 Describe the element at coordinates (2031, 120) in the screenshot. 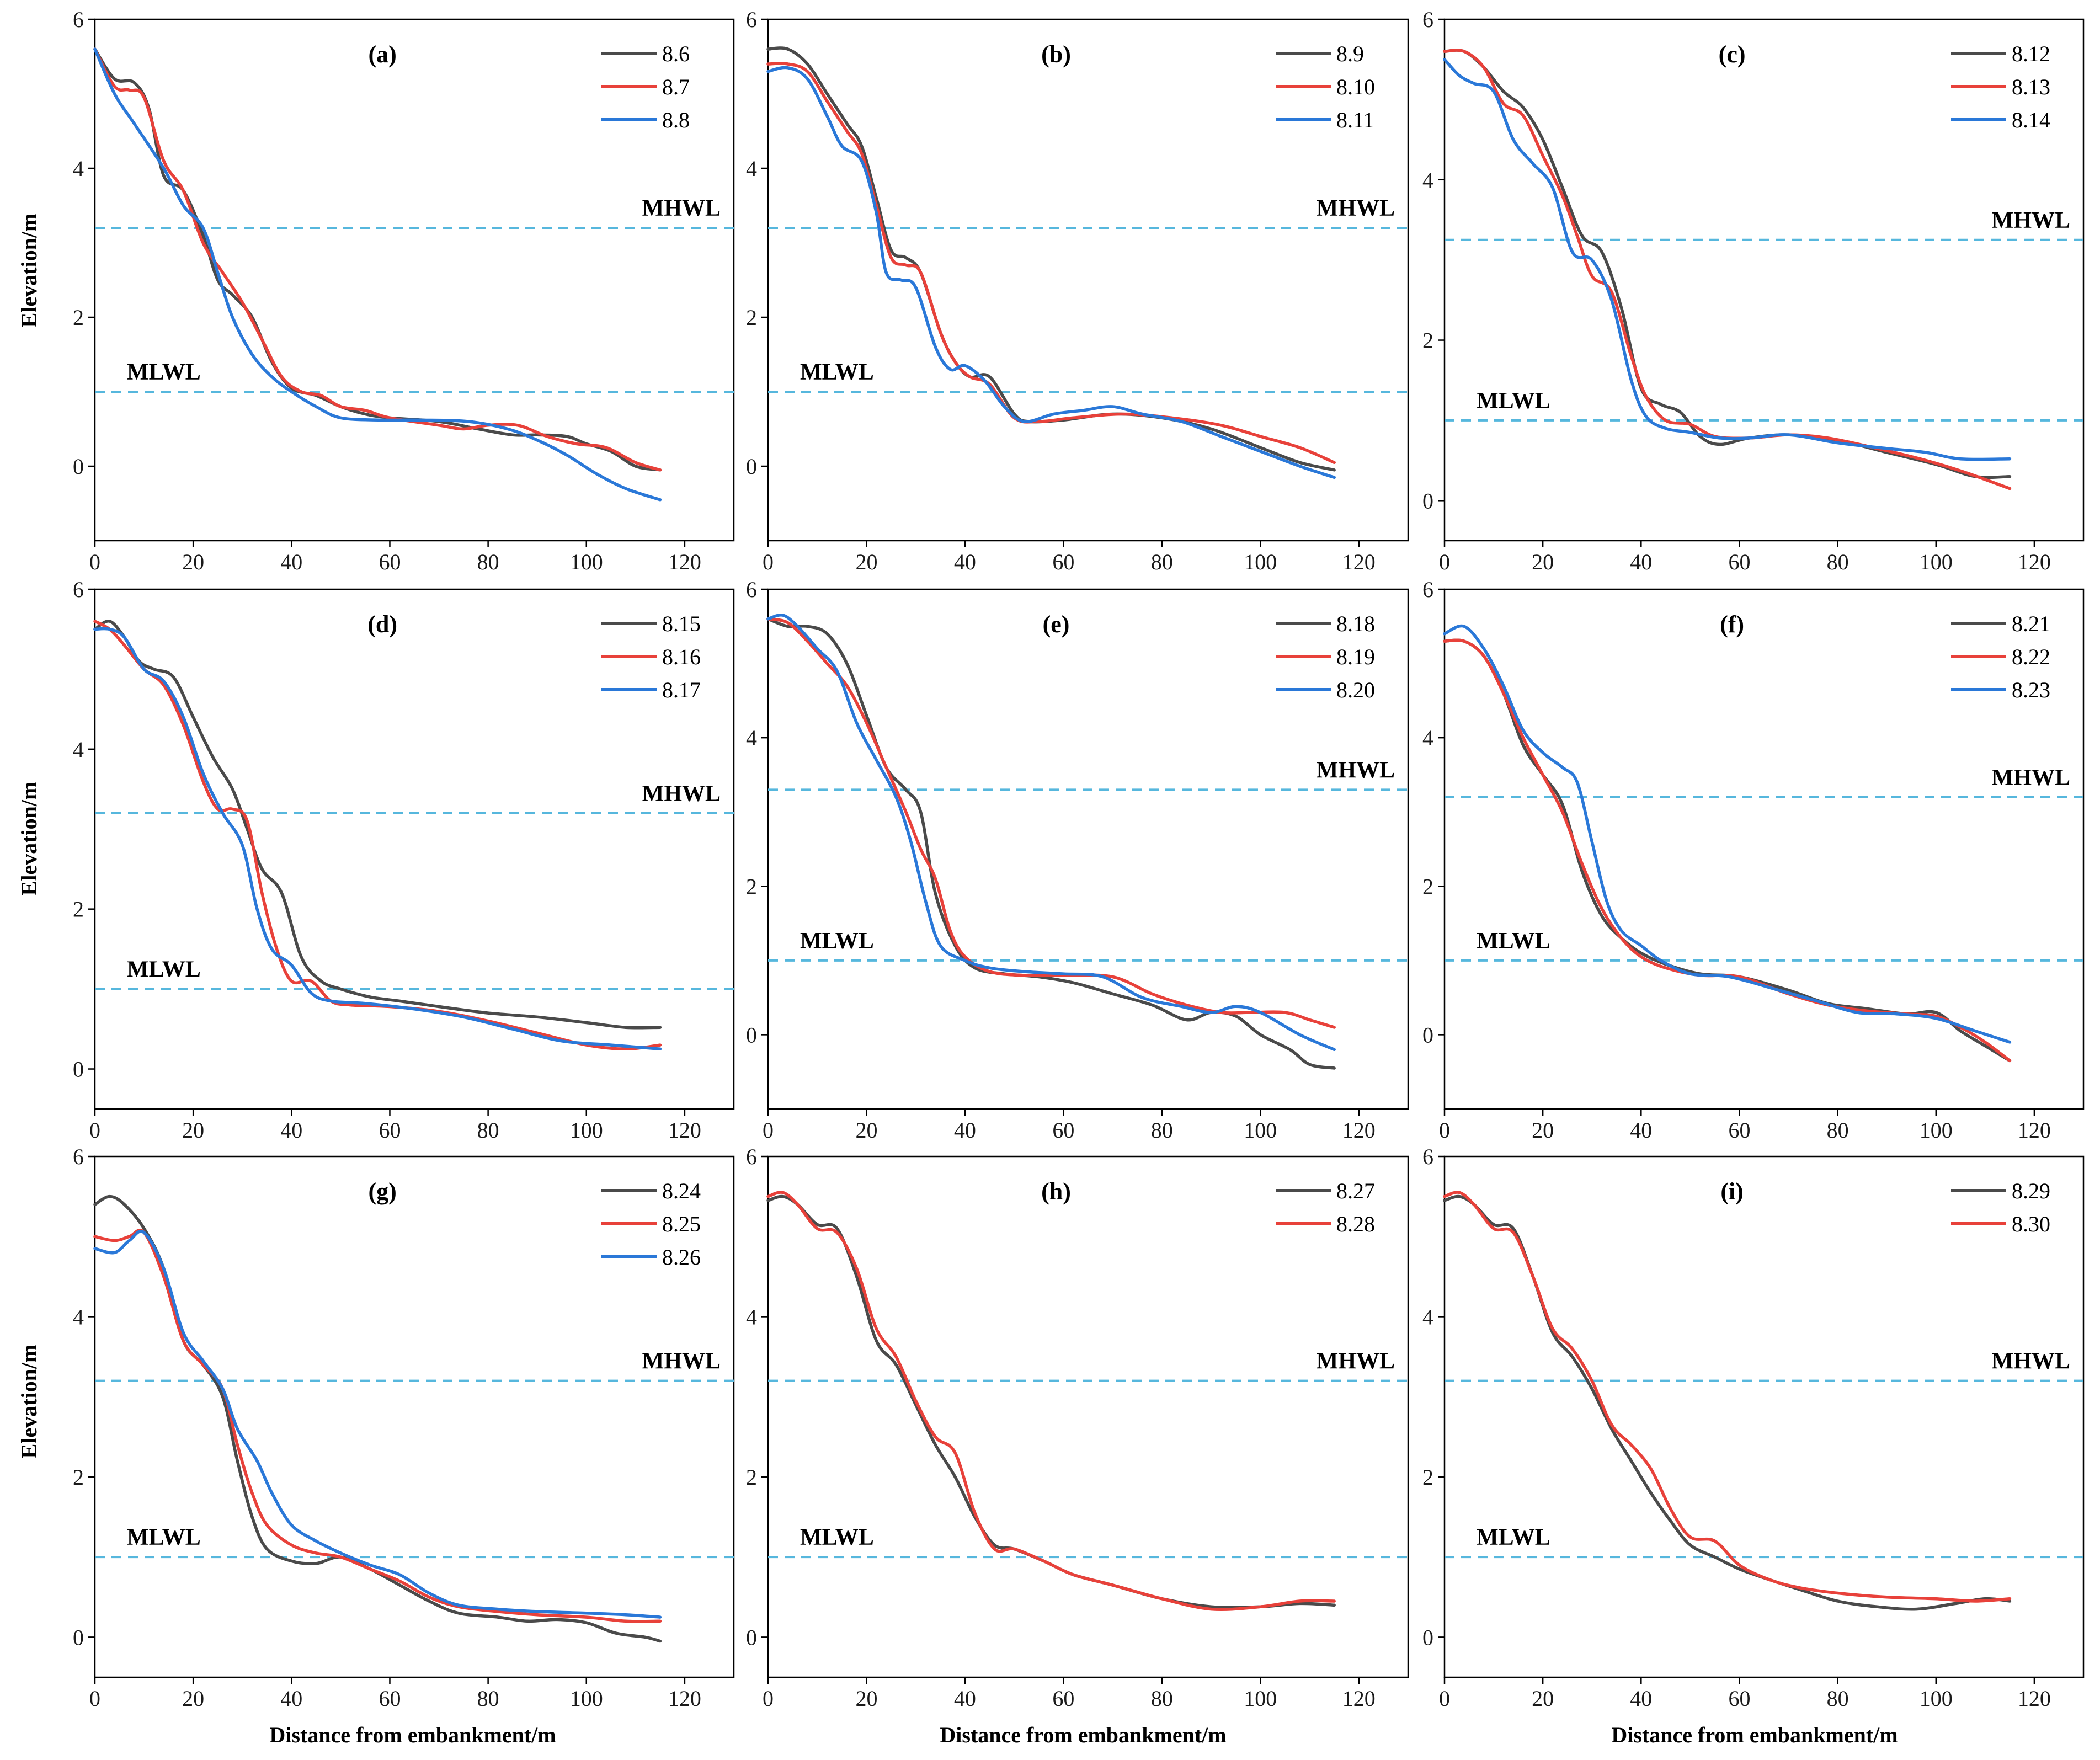

I see `legend-label: 8.14` at that location.